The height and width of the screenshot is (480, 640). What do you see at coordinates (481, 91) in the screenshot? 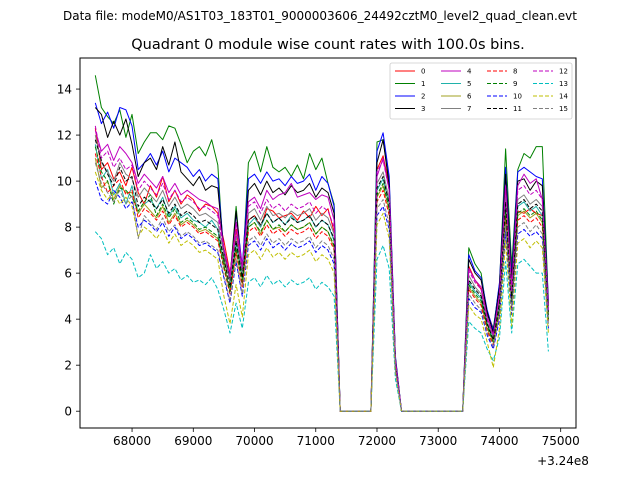
I see `legend-box` at bounding box center [481, 91].